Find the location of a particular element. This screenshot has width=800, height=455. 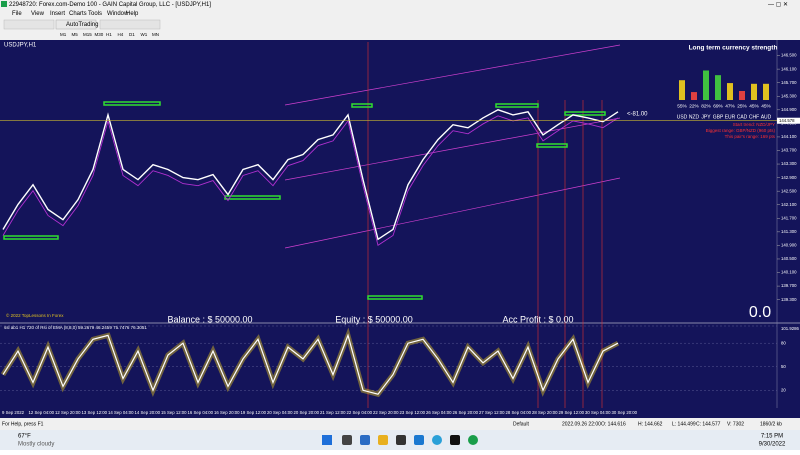

time-label: 30 Sep 20:00 is located at coordinates (625, 412).